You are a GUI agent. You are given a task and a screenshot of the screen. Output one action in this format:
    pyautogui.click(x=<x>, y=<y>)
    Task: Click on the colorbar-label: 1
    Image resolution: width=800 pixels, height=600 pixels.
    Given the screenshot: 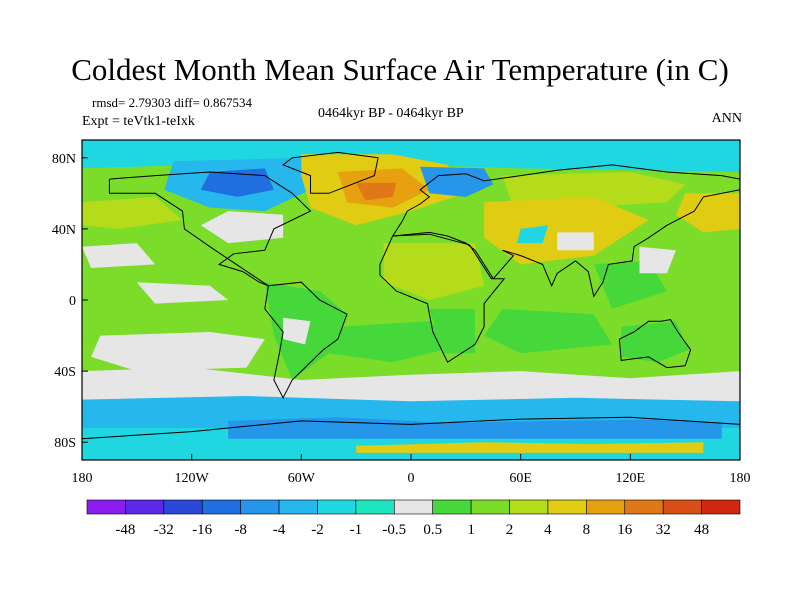 What is the action you would take?
    pyautogui.click(x=471, y=530)
    